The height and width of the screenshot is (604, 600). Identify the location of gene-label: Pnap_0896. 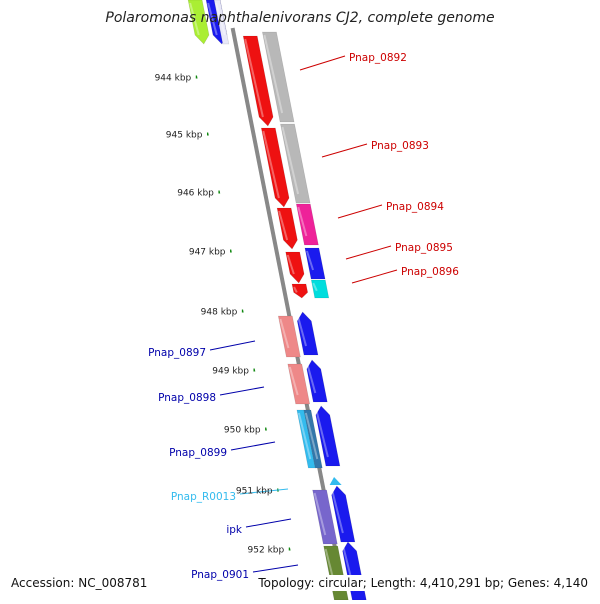
(430, 272).